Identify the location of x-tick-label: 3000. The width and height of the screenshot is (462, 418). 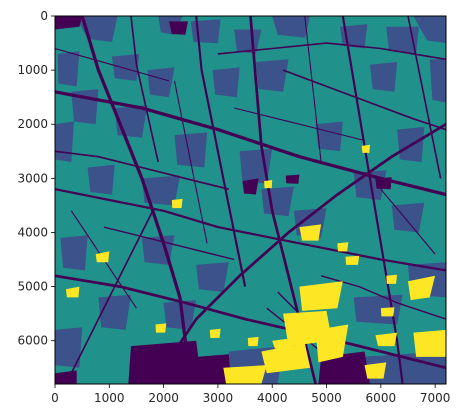
(218, 398).